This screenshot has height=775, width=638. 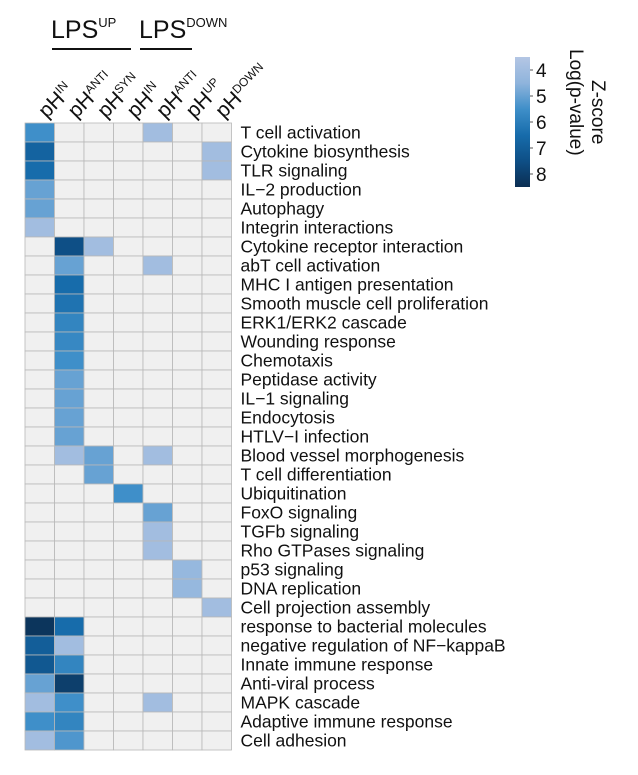 I want to click on row-label: Innate immune response, so click(x=337, y=665).